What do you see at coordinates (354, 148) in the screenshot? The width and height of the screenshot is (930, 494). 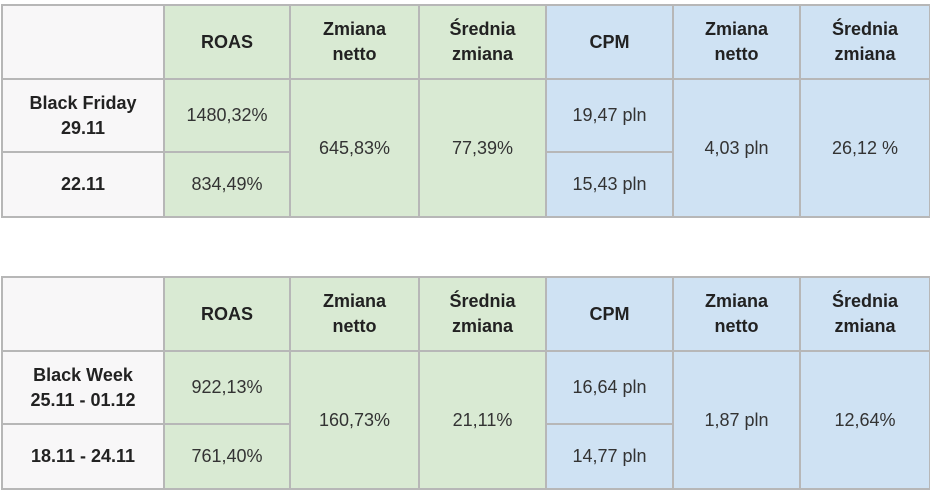 I see `roas-net-change-value: 645,83%` at bounding box center [354, 148].